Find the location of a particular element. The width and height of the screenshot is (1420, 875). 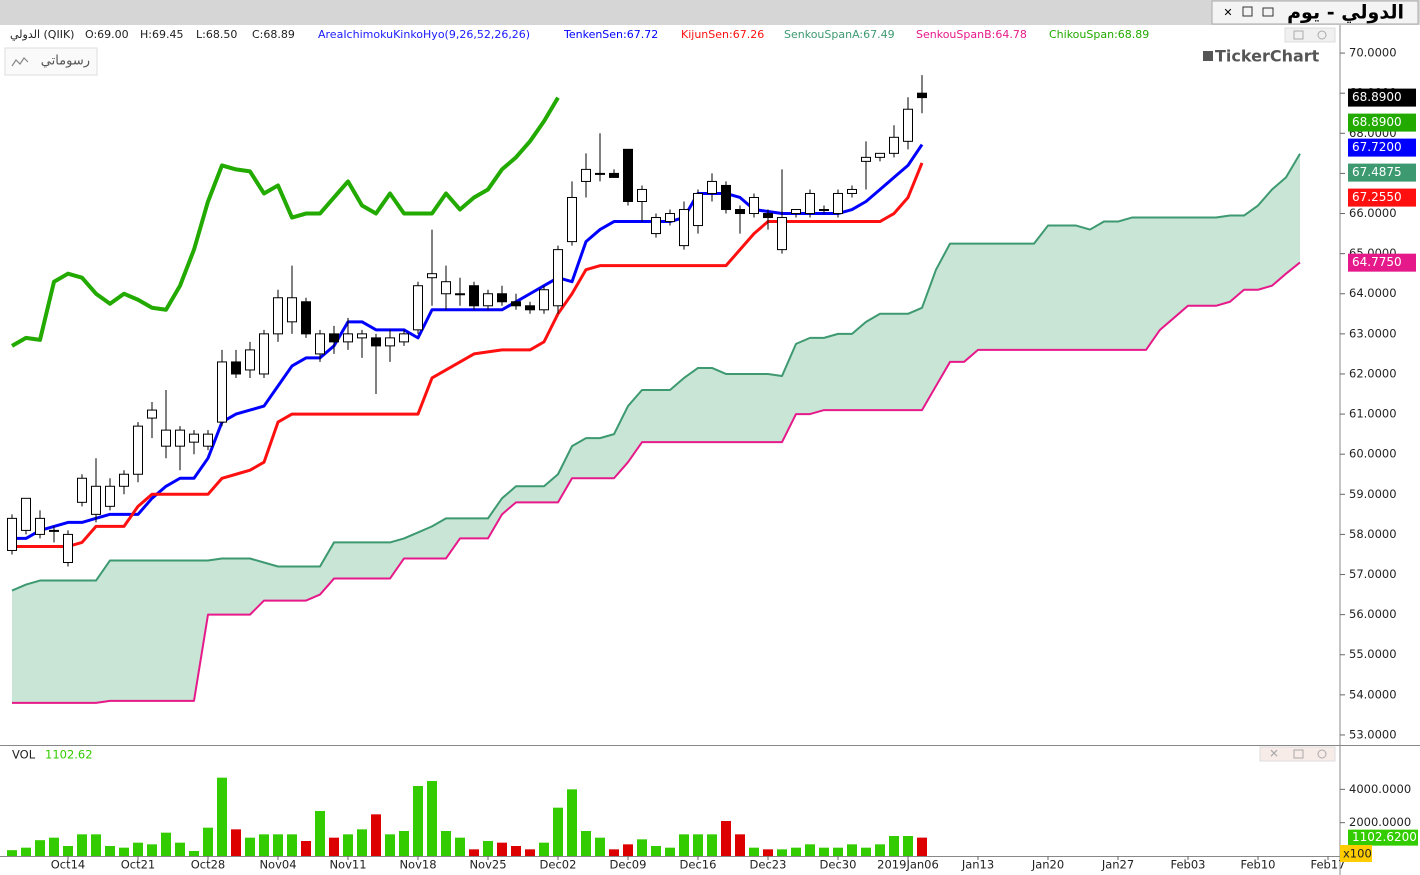

legend-entry: KijunSen:67.26 is located at coordinates (722, 34).